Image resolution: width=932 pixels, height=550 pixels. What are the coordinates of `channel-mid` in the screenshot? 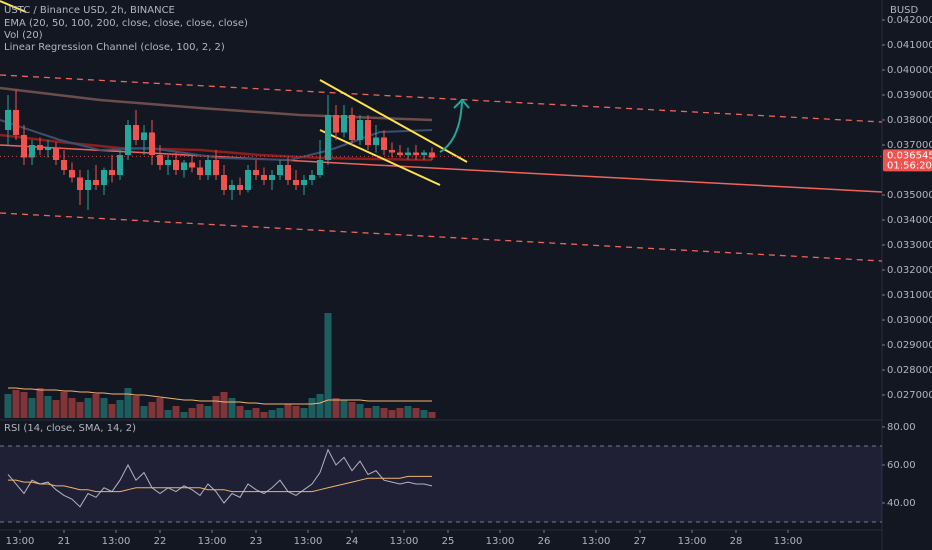 It's located at (441, 168).